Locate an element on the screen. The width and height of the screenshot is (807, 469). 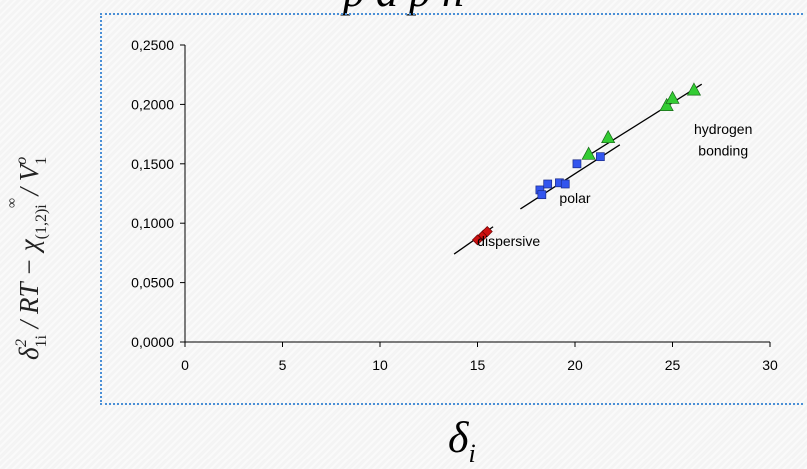
x-tick-label: 20 is located at coordinates (575, 365).